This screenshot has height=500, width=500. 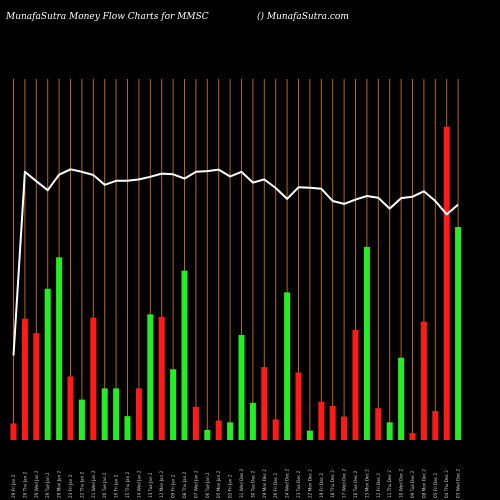 I want to click on x-tick-label: 22 Thu Jan 2, so click(x=81, y=484).